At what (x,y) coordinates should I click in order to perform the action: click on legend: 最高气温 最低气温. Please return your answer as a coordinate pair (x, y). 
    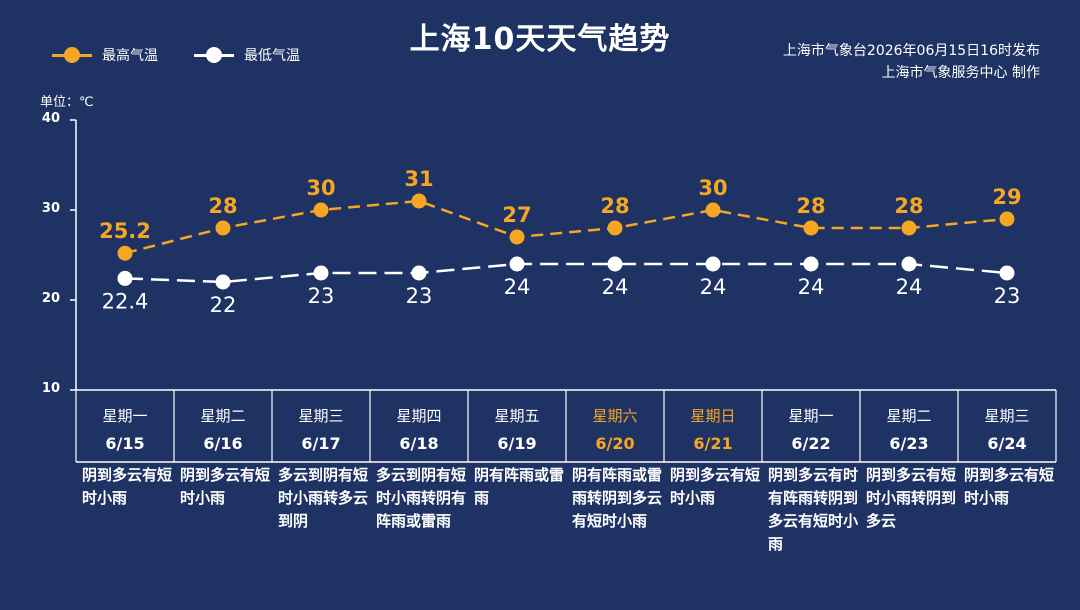
    Looking at the image, I should click on (194, 55).